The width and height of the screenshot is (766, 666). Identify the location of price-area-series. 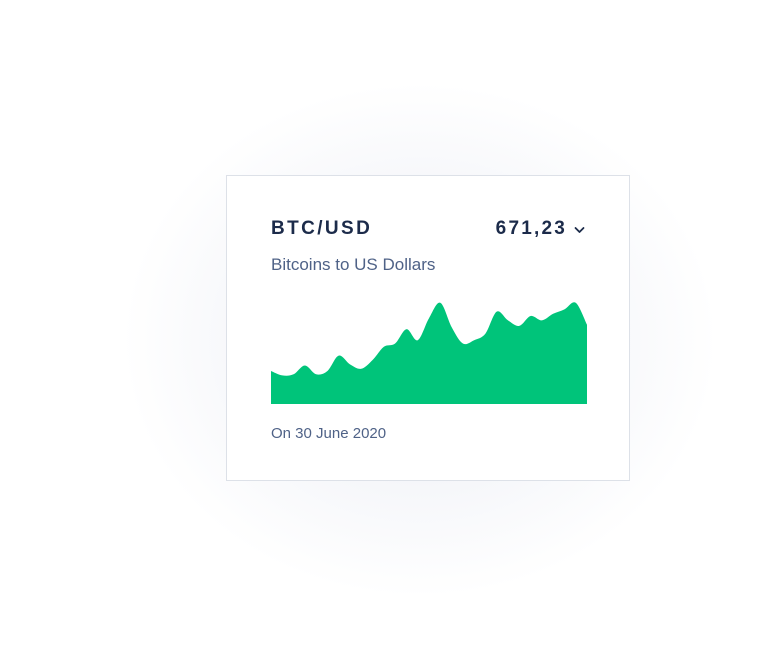
(429, 353).